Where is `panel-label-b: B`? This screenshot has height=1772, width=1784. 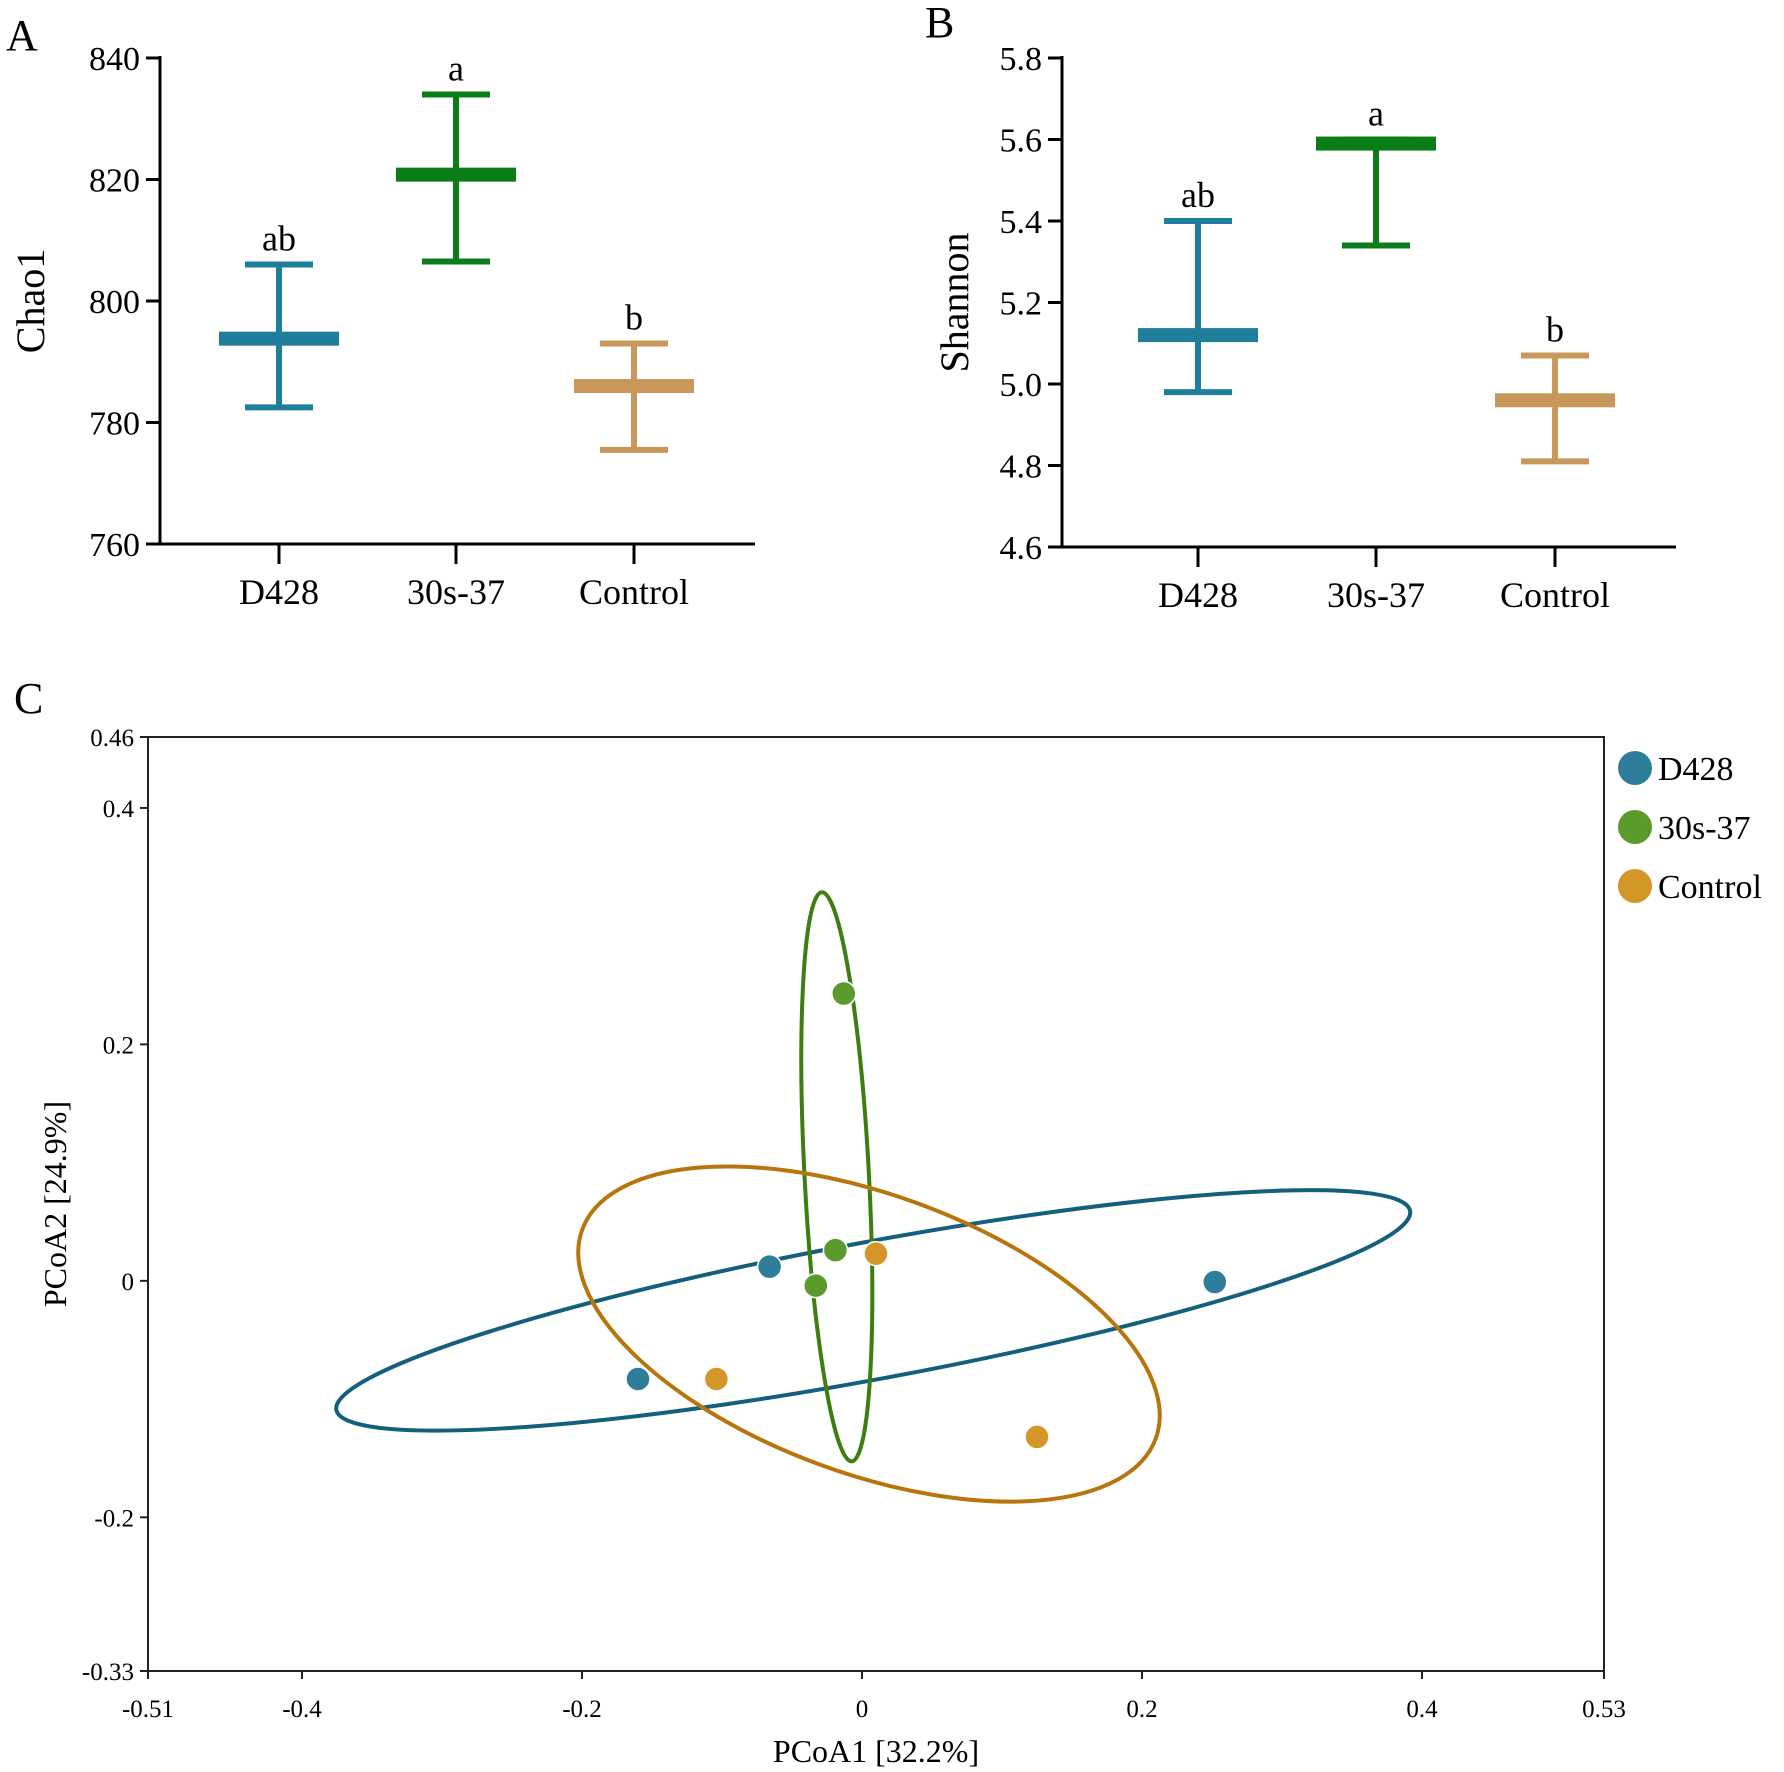
panel-label-b: B is located at coordinates (939, 23).